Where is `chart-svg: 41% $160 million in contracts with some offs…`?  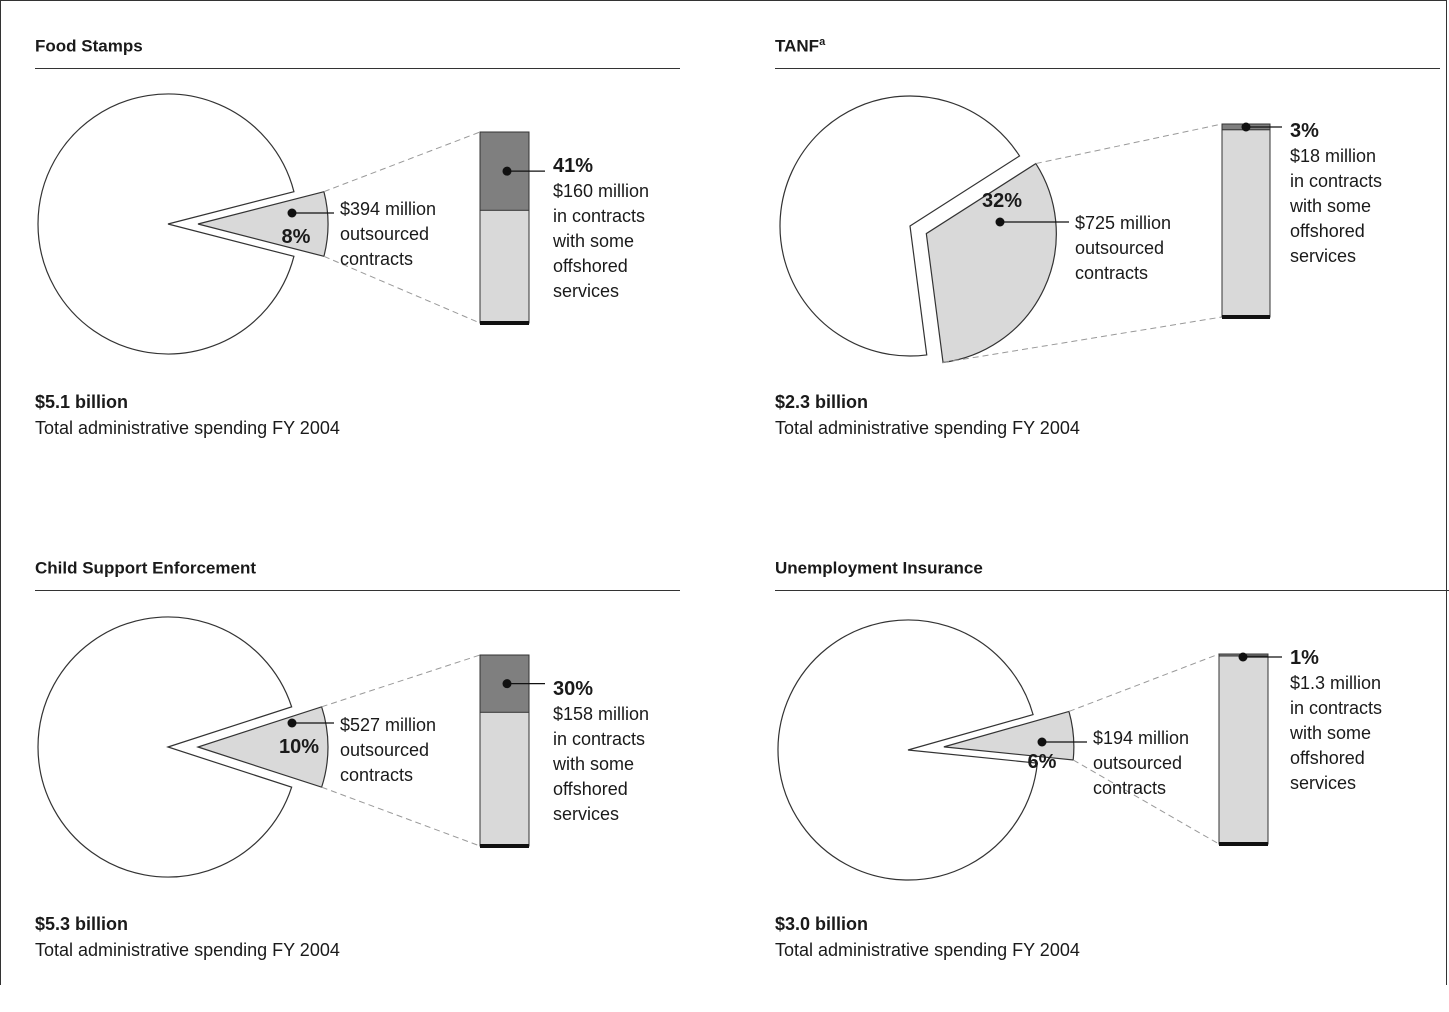 chart-svg: 41% $160 million in contracts with some offs… is located at coordinates (343, 224).